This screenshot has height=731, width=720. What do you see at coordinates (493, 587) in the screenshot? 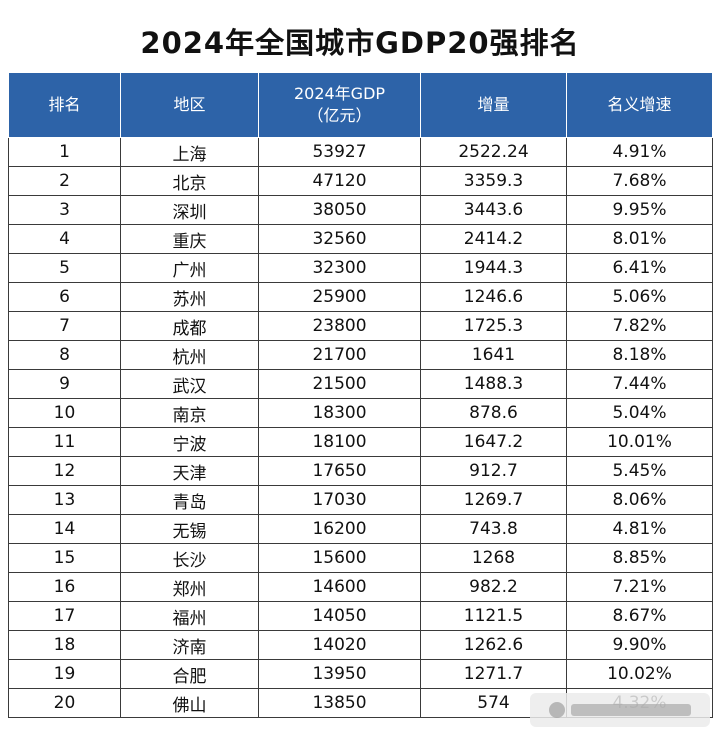
I see `cell-increase: 982.2` at bounding box center [493, 587].